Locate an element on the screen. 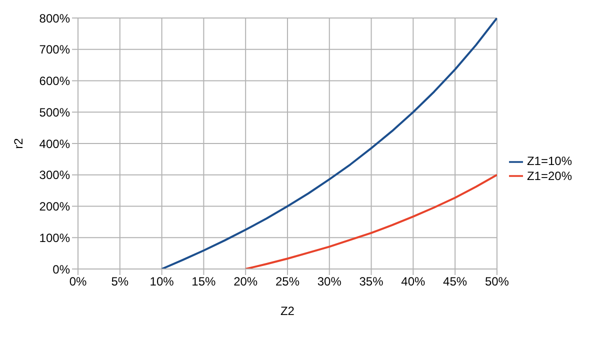 Image resolution: width=600 pixels, height=337 pixels. x-tick-label: 50% is located at coordinates (497, 281).